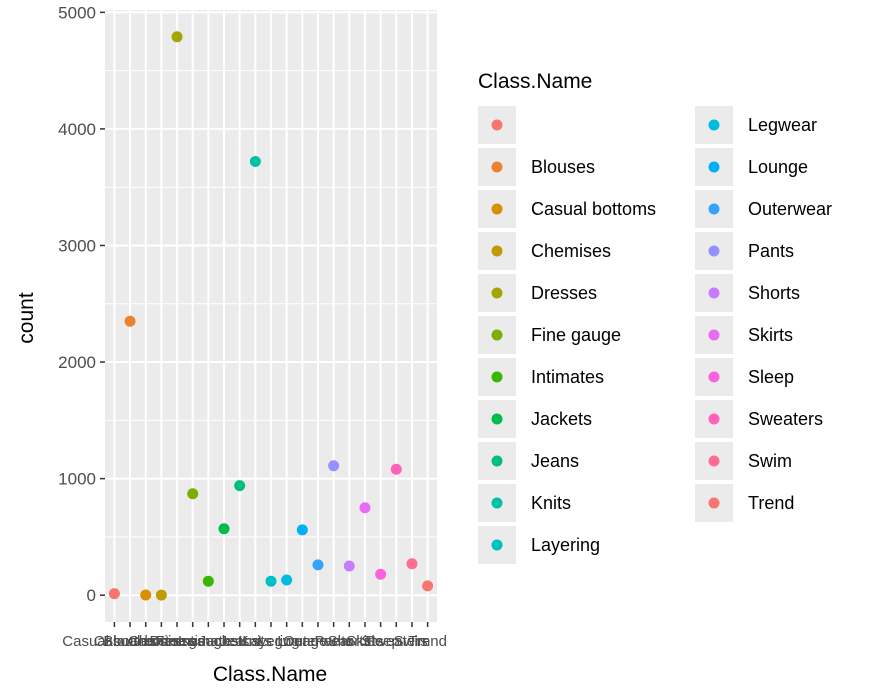 Image resolution: width=874 pixels, height=700 pixels. Describe the element at coordinates (571, 251) in the screenshot. I see `legend-label: Chemises` at that location.